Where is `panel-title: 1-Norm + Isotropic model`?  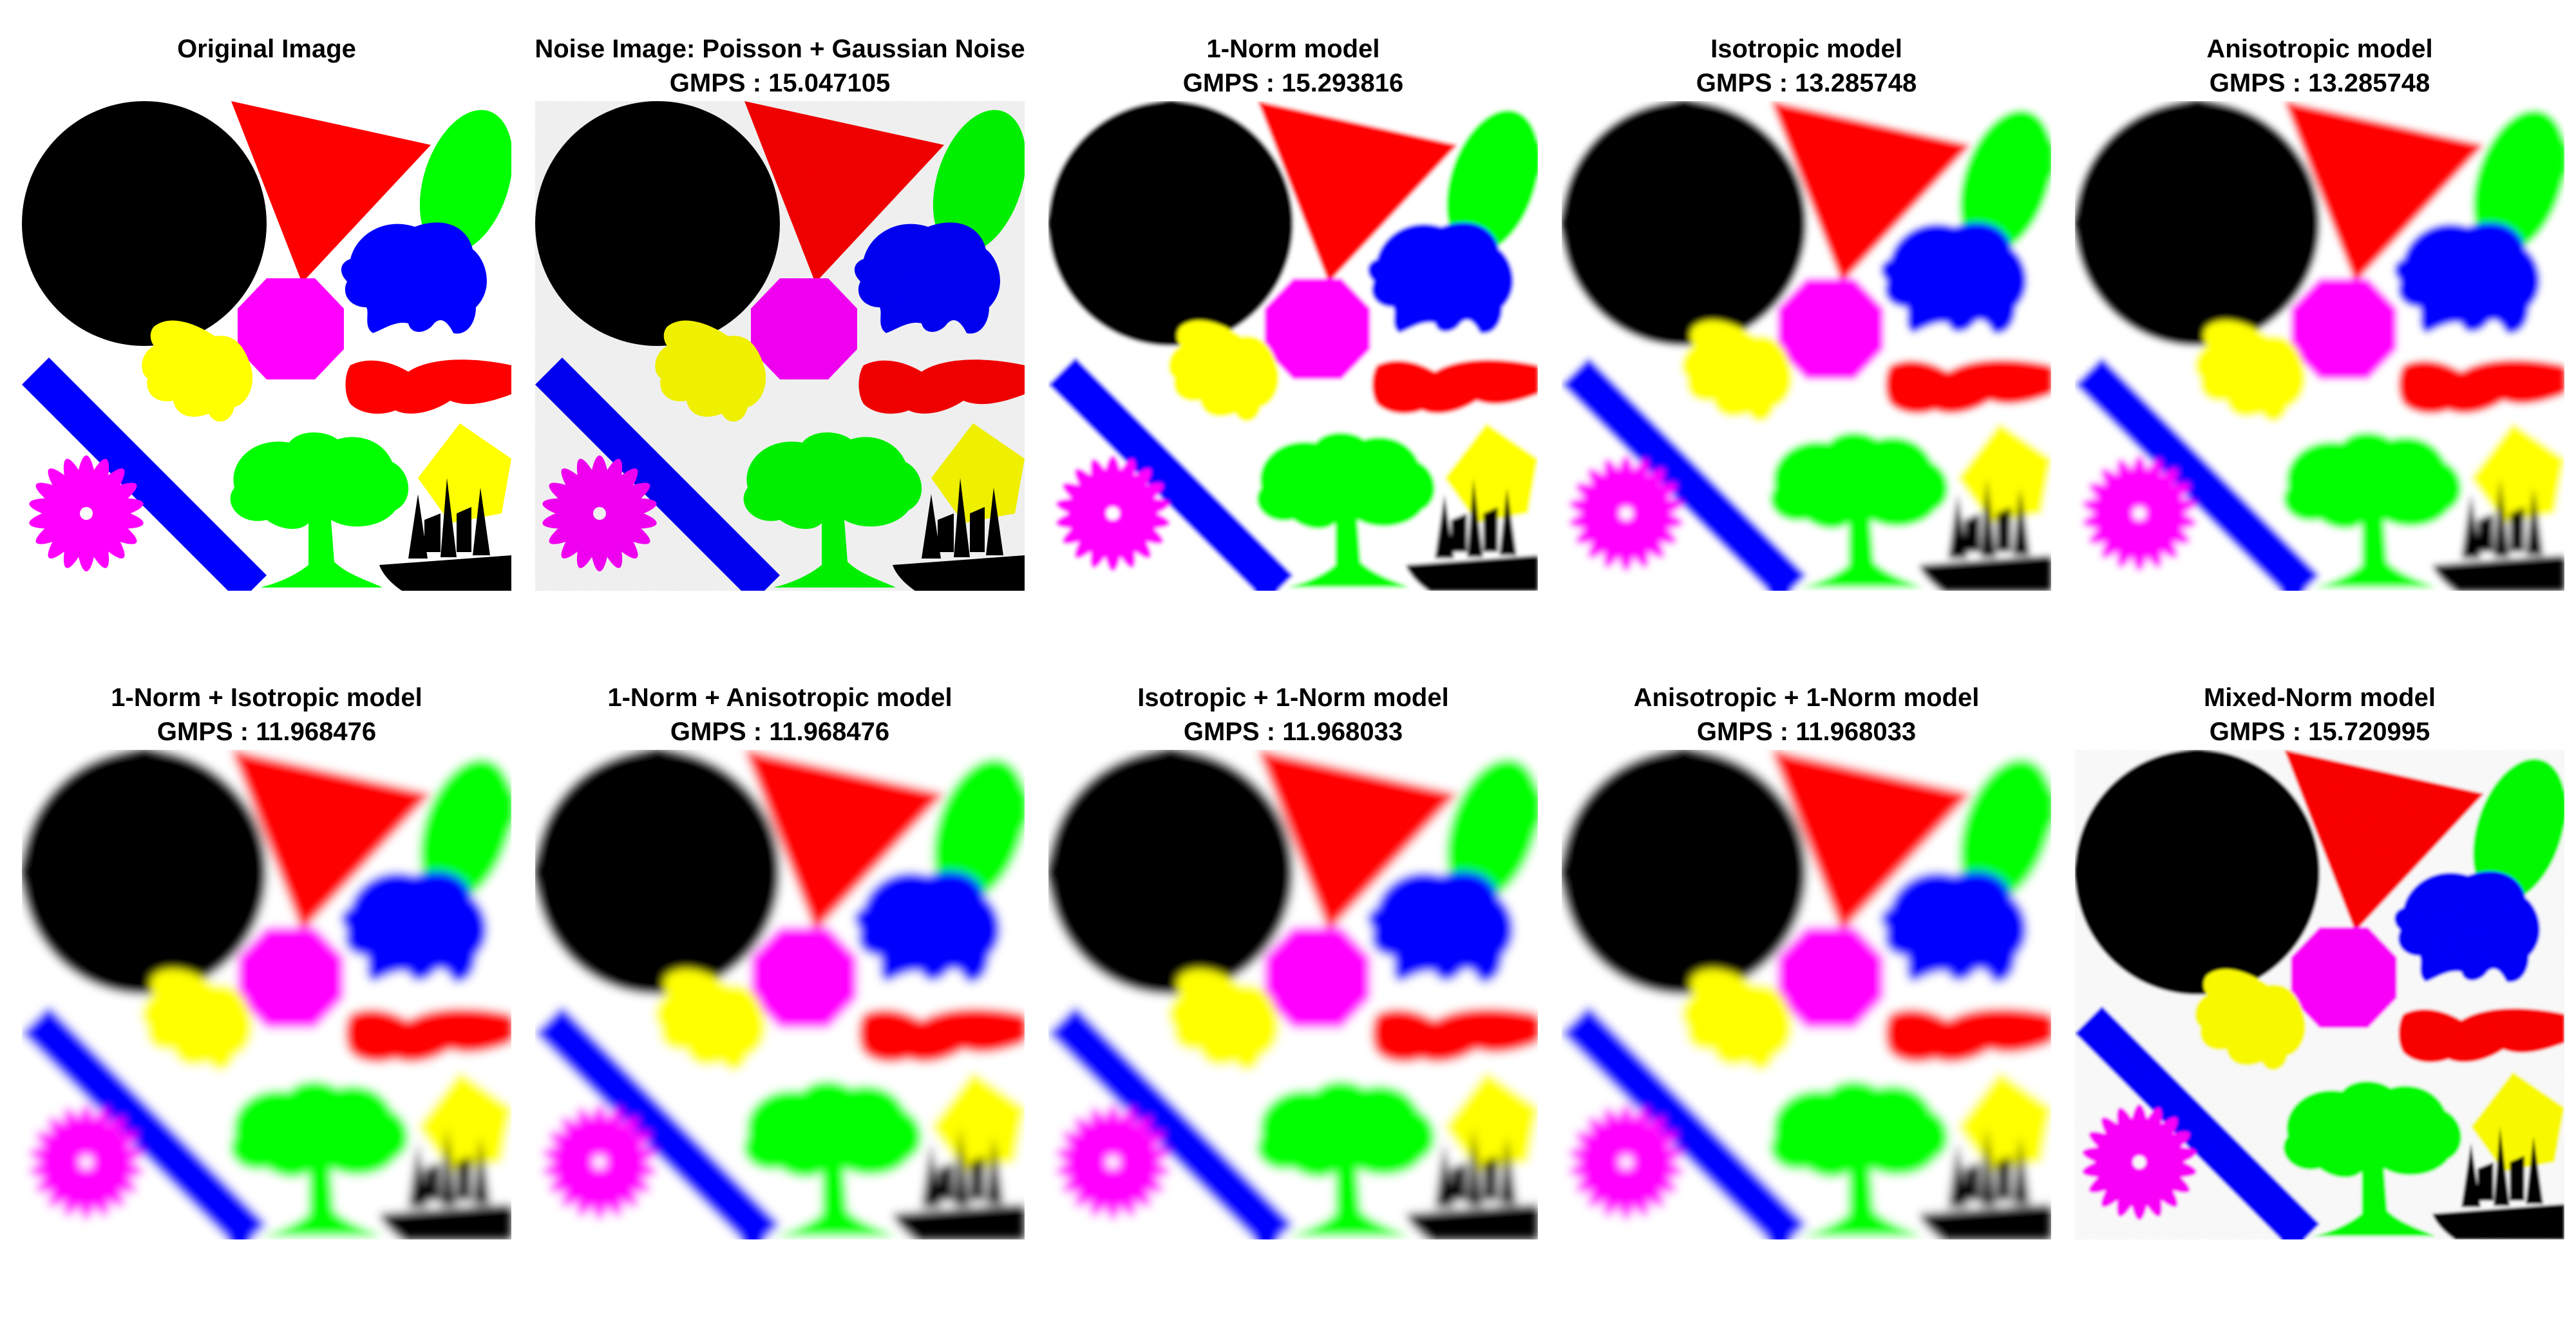
panel-title: 1-Norm + Isotropic model is located at coordinates (266, 698).